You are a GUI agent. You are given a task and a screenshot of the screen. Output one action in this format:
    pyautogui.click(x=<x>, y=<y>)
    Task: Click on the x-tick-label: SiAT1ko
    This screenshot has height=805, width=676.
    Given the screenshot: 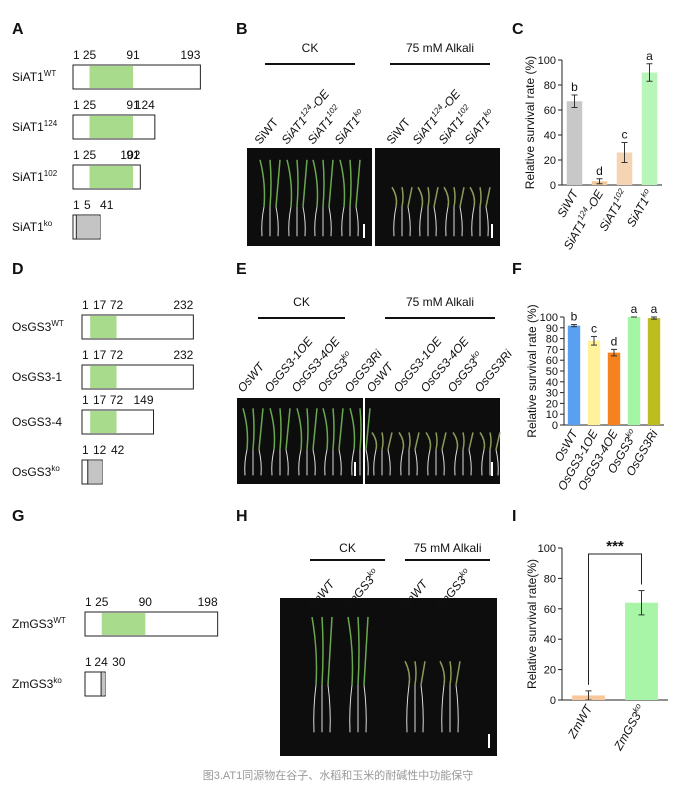 What is the action you would take?
    pyautogui.click(x=639, y=208)
    